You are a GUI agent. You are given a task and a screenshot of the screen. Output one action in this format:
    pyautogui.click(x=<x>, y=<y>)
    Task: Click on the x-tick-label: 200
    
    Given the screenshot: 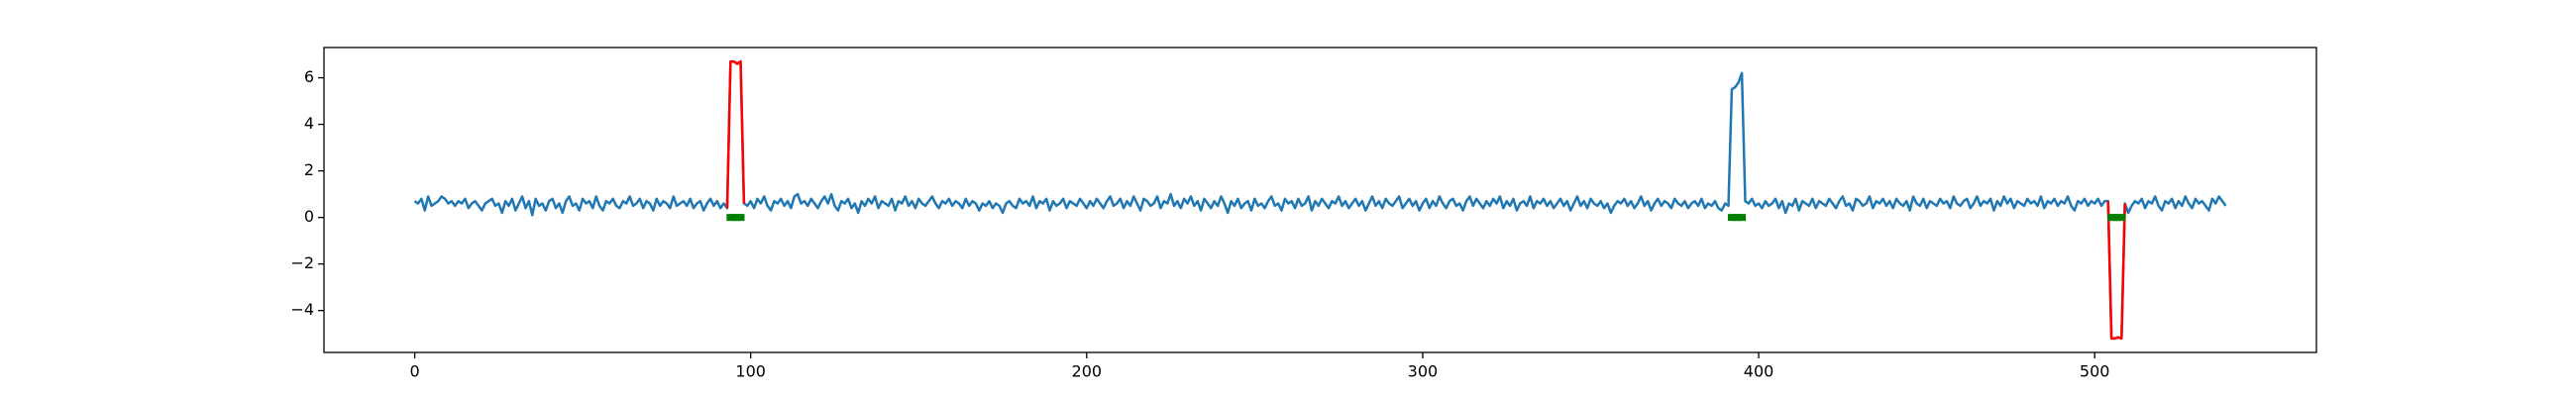 What is the action you would take?
    pyautogui.click(x=1087, y=372)
    